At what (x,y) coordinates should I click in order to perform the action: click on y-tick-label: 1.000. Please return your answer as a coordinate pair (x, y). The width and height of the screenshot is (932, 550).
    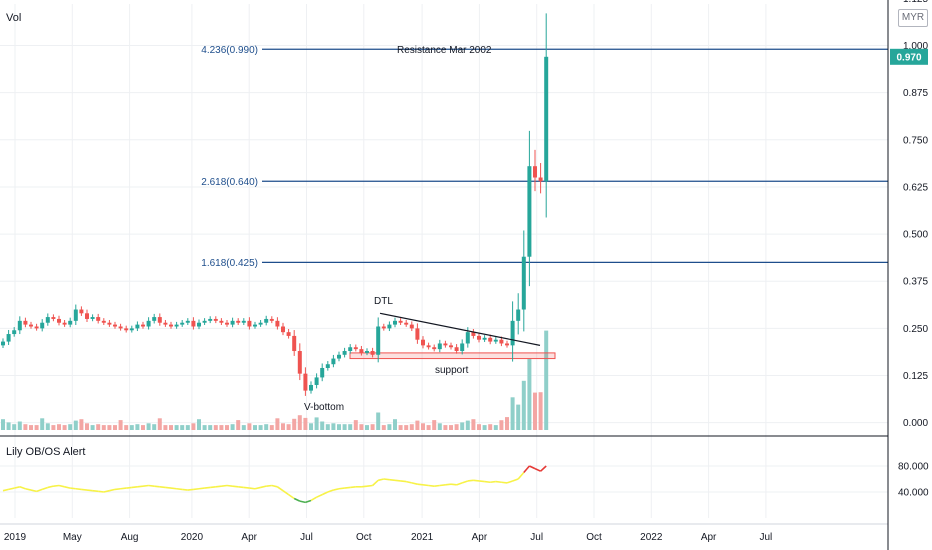
    Looking at the image, I should click on (915, 46).